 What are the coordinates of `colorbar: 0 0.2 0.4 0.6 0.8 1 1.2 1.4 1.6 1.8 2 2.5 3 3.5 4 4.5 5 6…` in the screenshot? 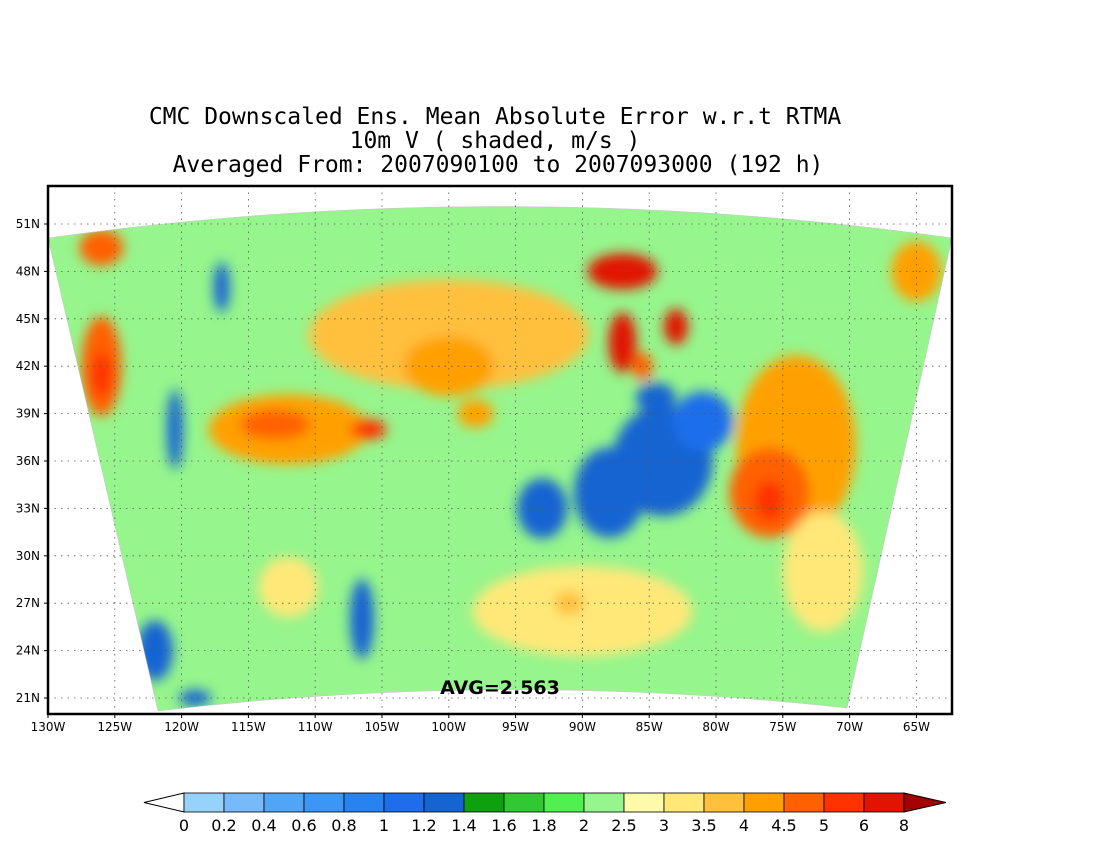 It's located at (545, 813).